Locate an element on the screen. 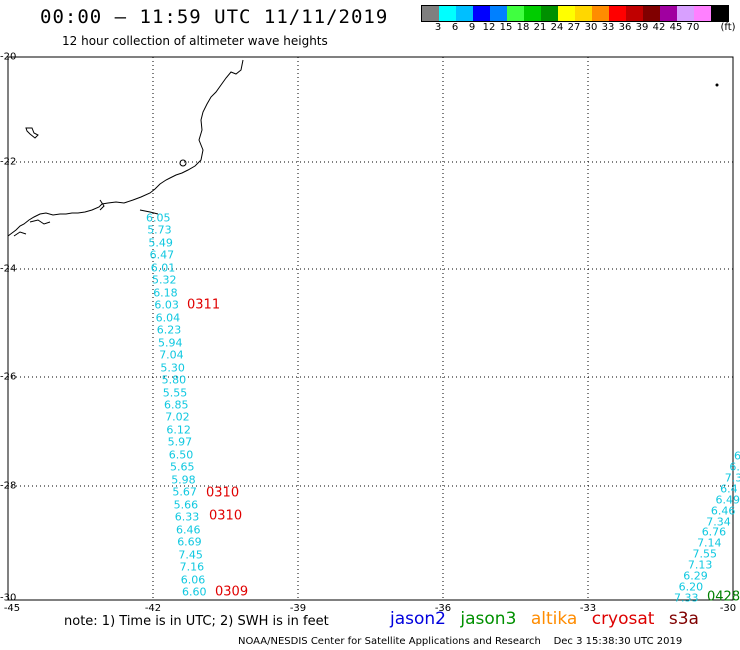 The height and width of the screenshot is (650, 740). lat-label: -26 is located at coordinates (8, 377).